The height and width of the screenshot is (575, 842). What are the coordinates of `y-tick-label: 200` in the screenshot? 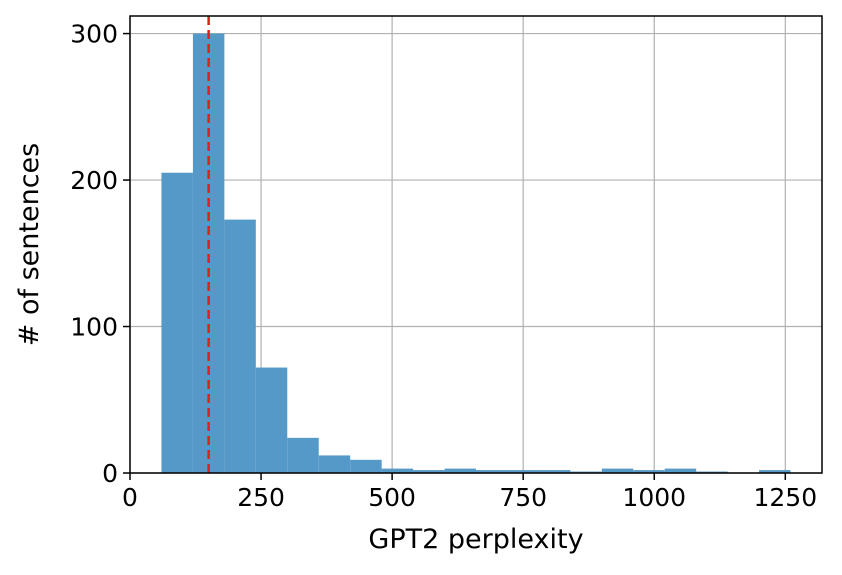 It's located at (94, 180).